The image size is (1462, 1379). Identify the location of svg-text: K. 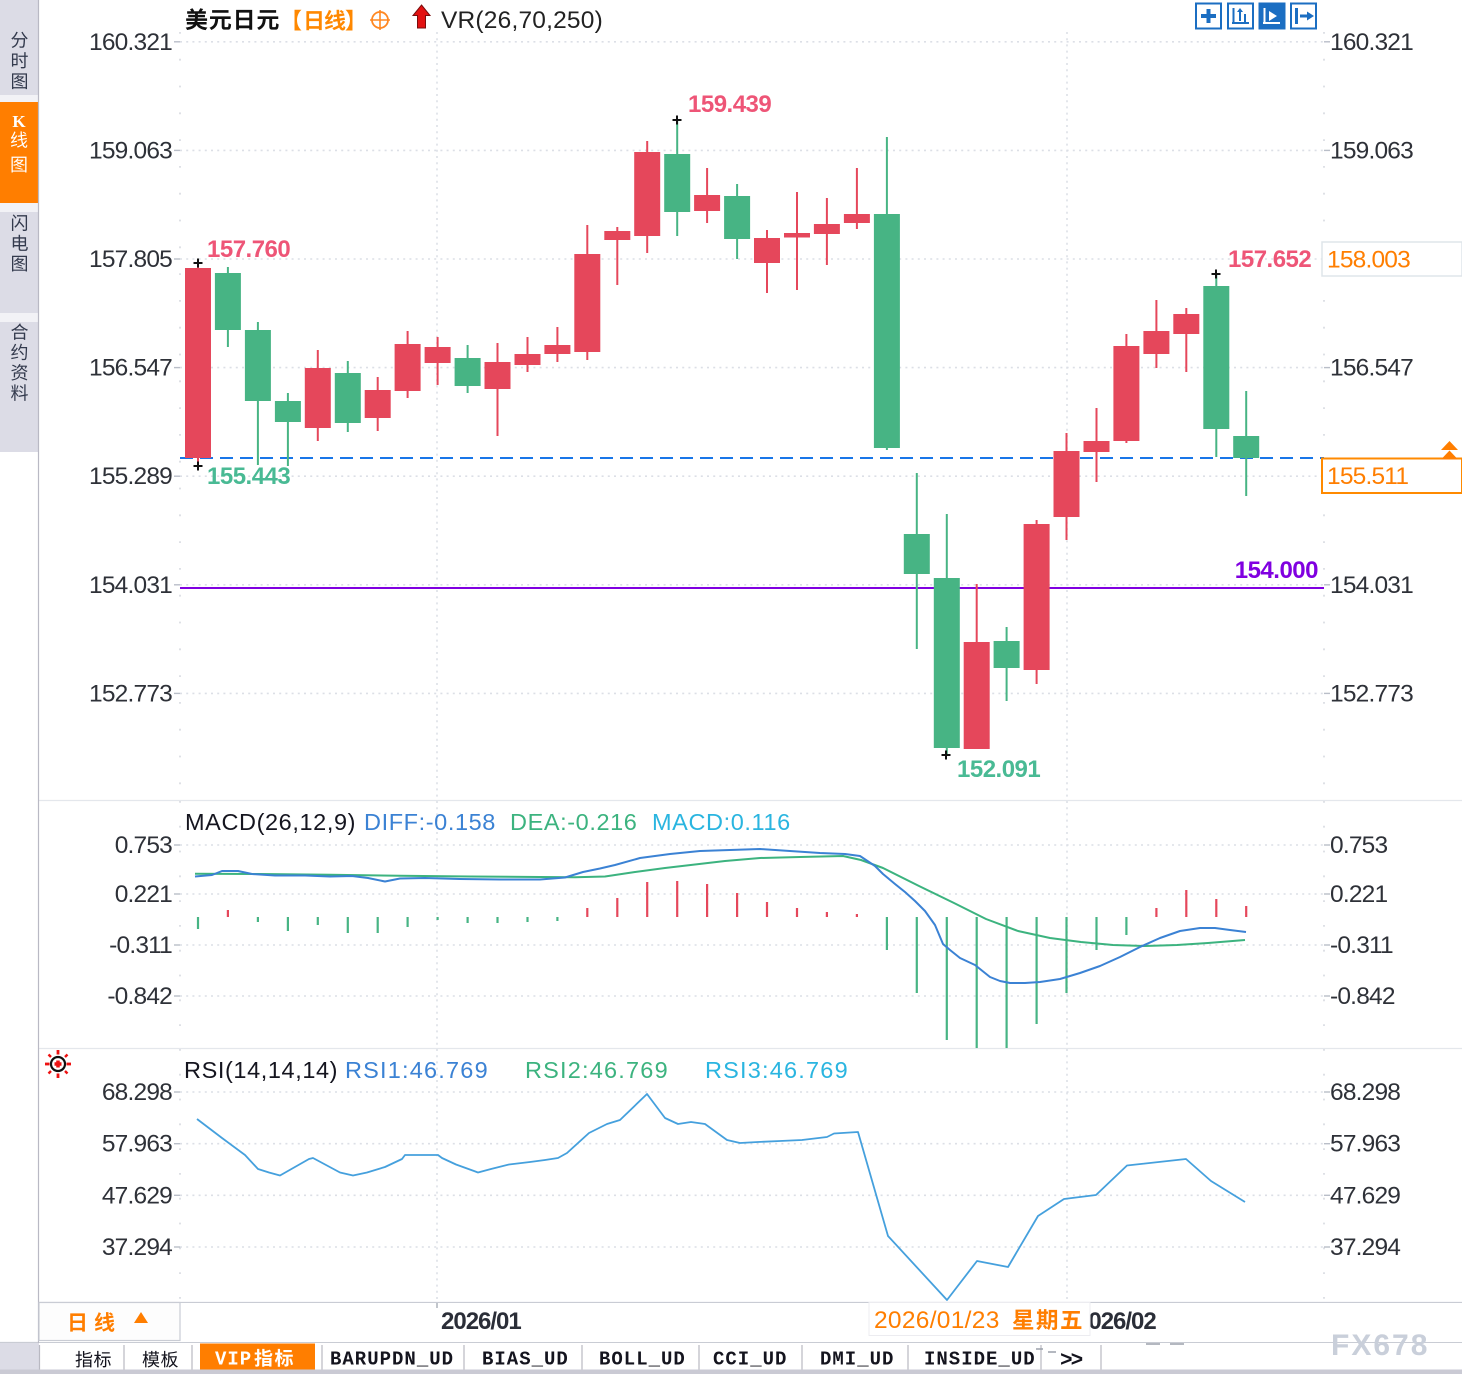
(19, 121).